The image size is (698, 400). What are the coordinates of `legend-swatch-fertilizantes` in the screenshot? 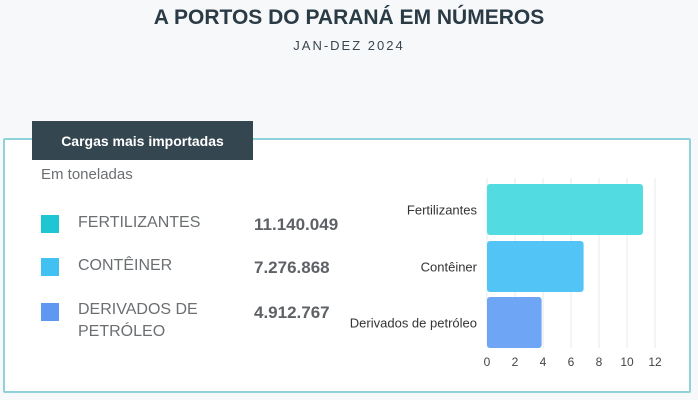 It's located at (50, 224).